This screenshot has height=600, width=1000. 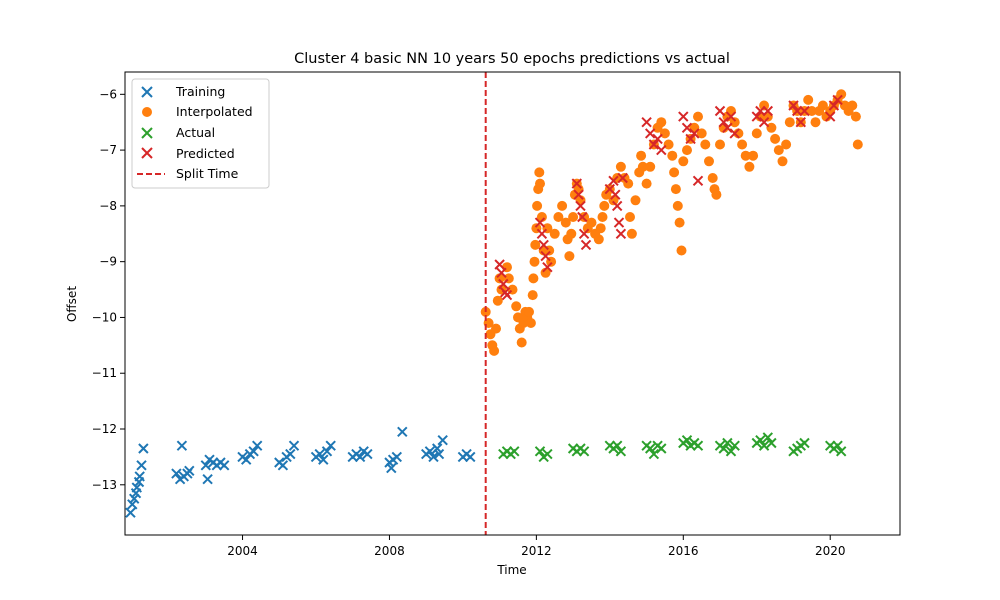 What do you see at coordinates (104, 317) in the screenshot?
I see `y-tick-label: −10` at bounding box center [104, 317].